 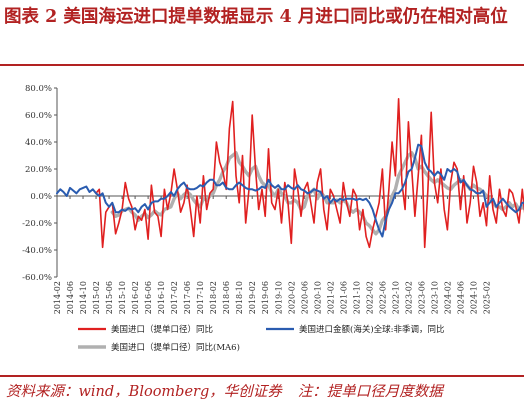 I want to click on x-tick-label: 2017-02, so click(x=174, y=297).